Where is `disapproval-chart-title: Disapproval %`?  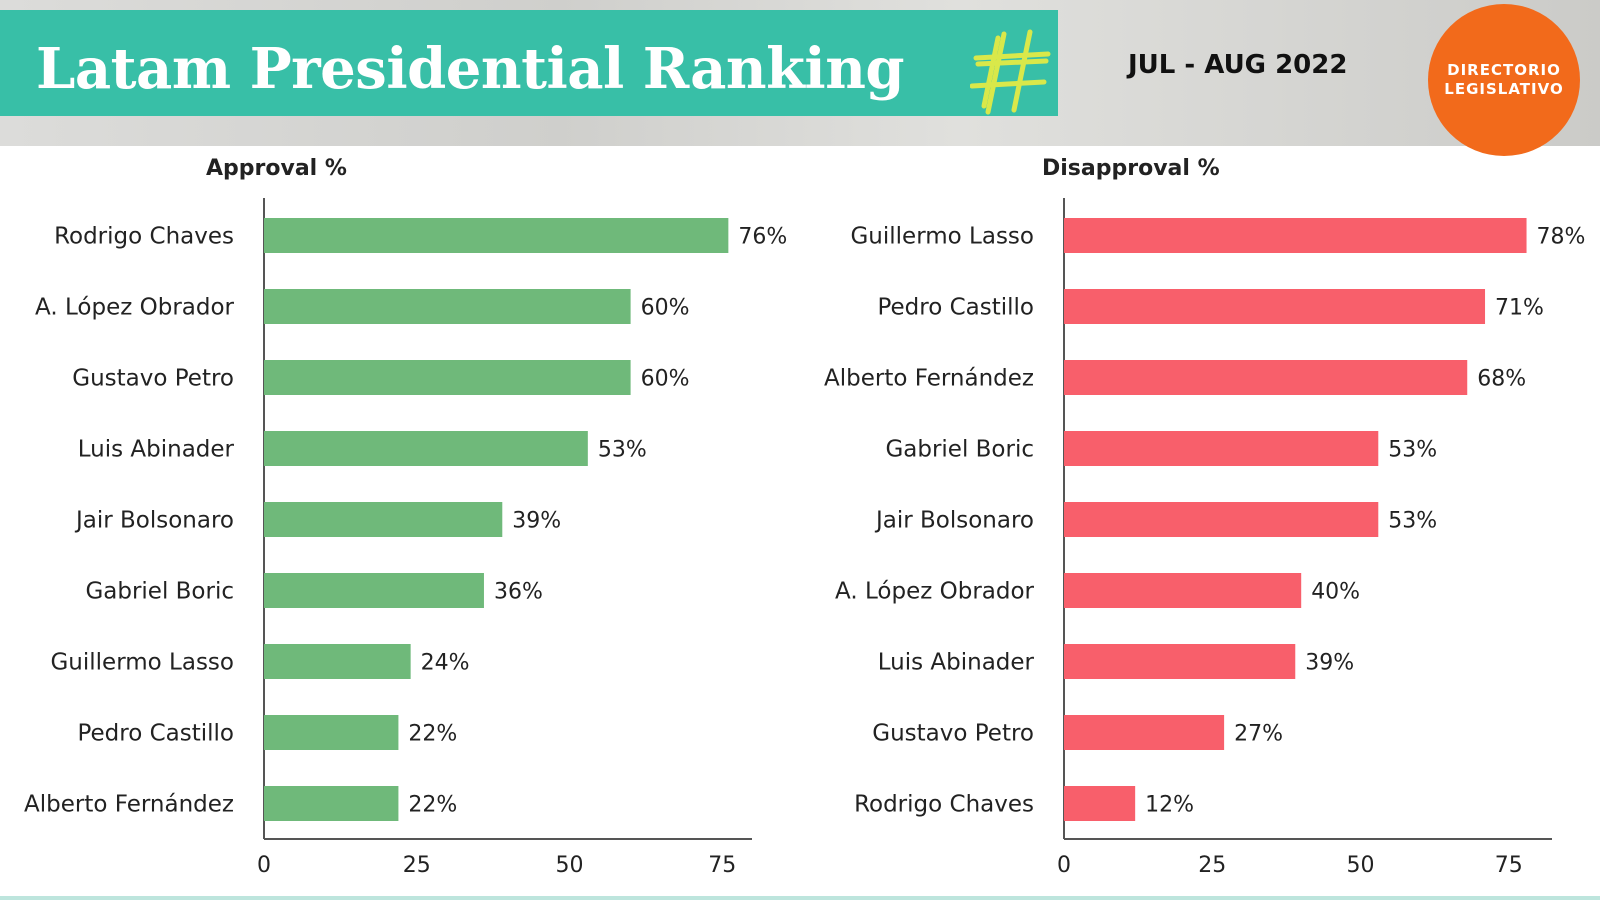
disapproval-chart-title: Disapproval % is located at coordinates (1131, 168).